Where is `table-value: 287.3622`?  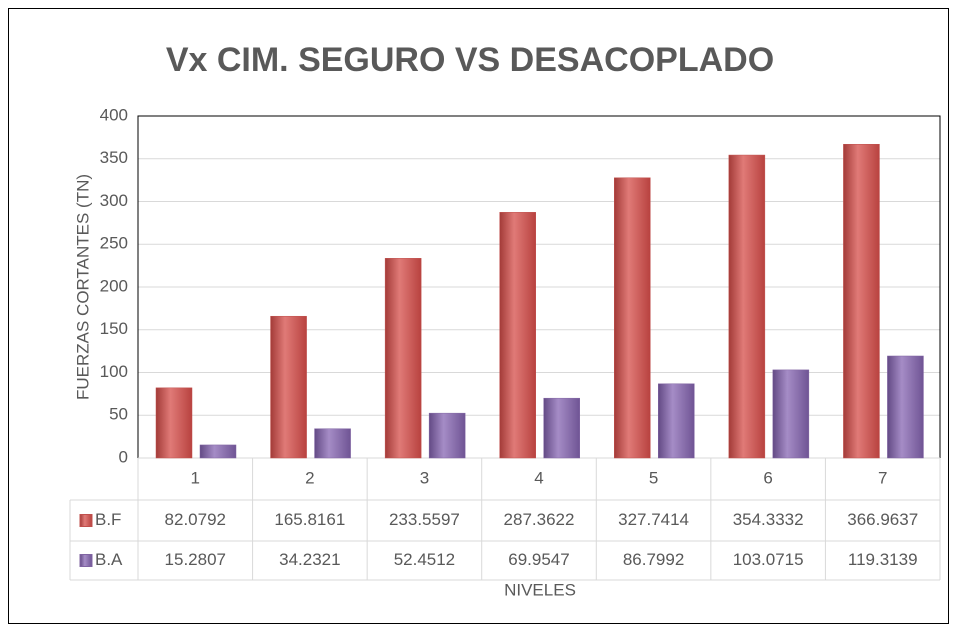
table-value: 287.3622 is located at coordinates (539, 519).